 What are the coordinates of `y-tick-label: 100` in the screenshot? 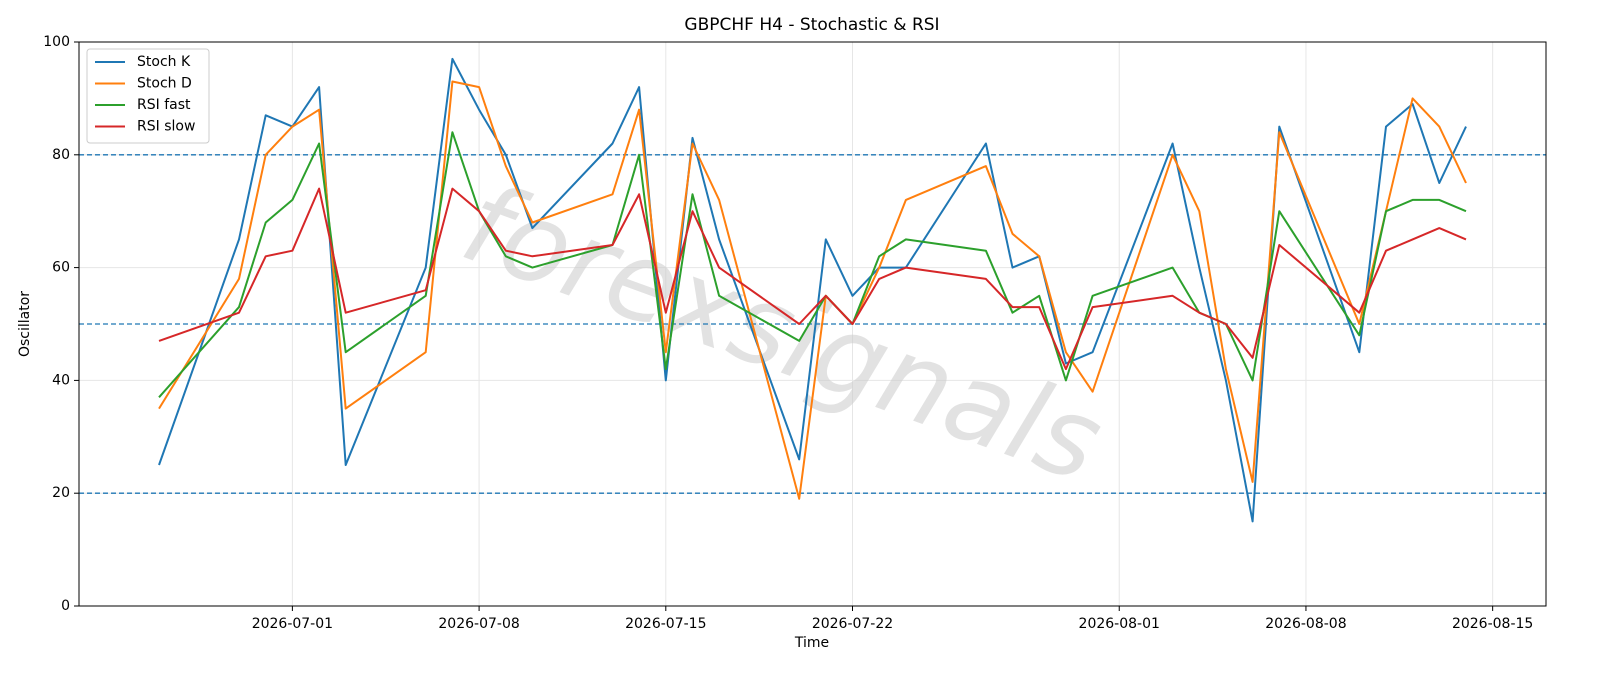 It's located at (56, 42).